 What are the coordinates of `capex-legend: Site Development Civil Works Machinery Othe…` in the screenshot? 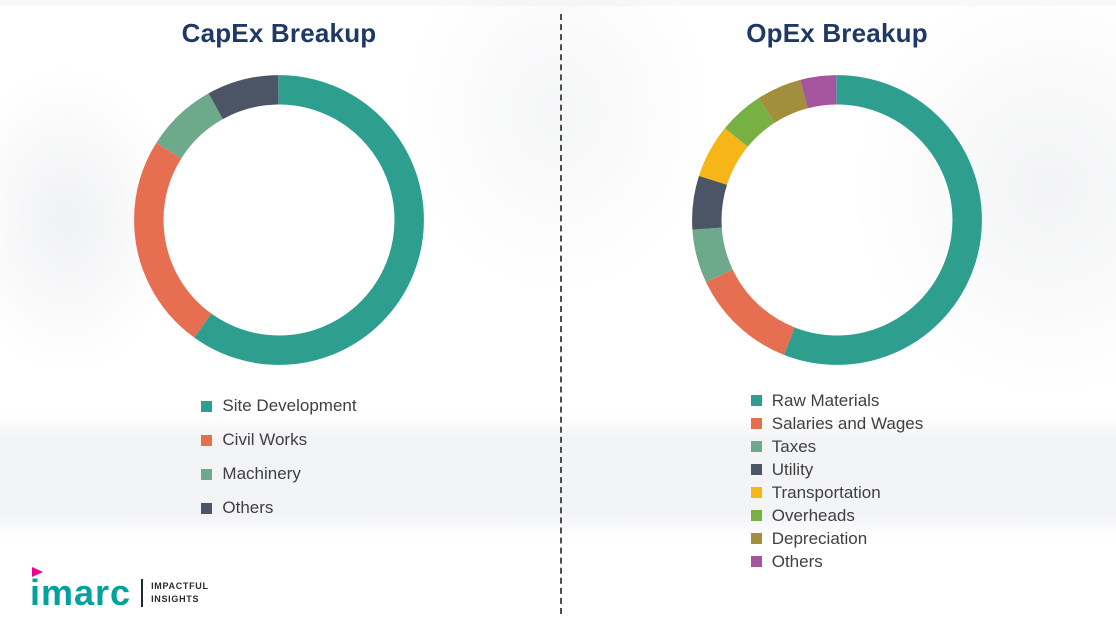 It's located at (279, 457).